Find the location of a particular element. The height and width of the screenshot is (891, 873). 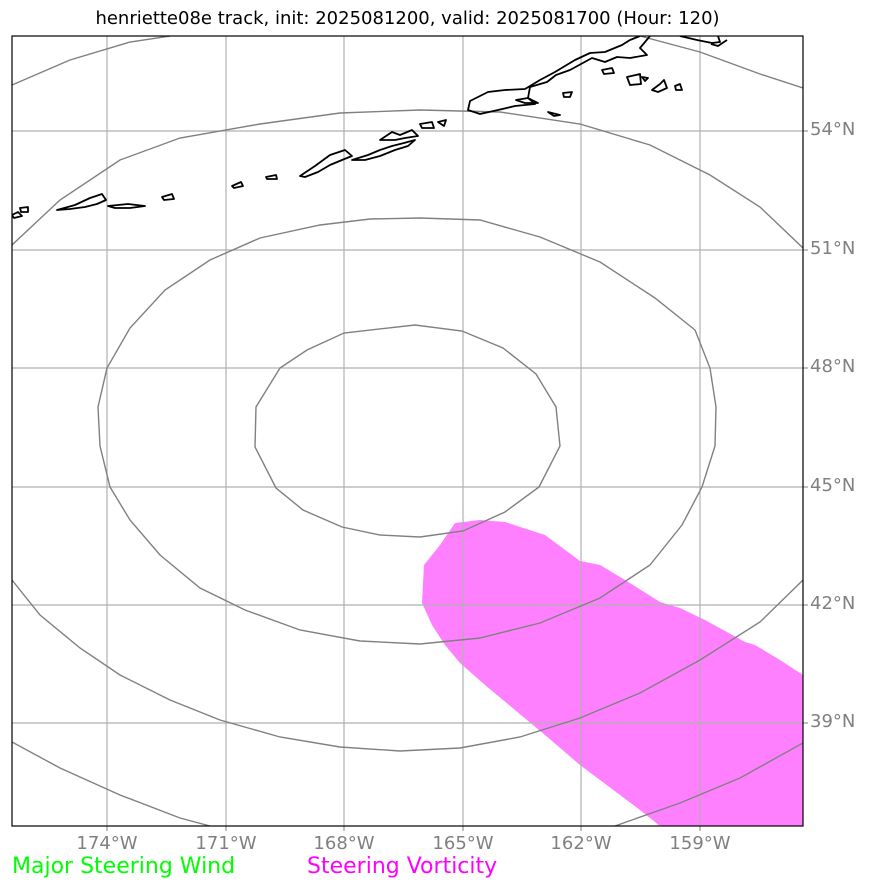

lon-label-171w: 171°W is located at coordinates (226, 843).